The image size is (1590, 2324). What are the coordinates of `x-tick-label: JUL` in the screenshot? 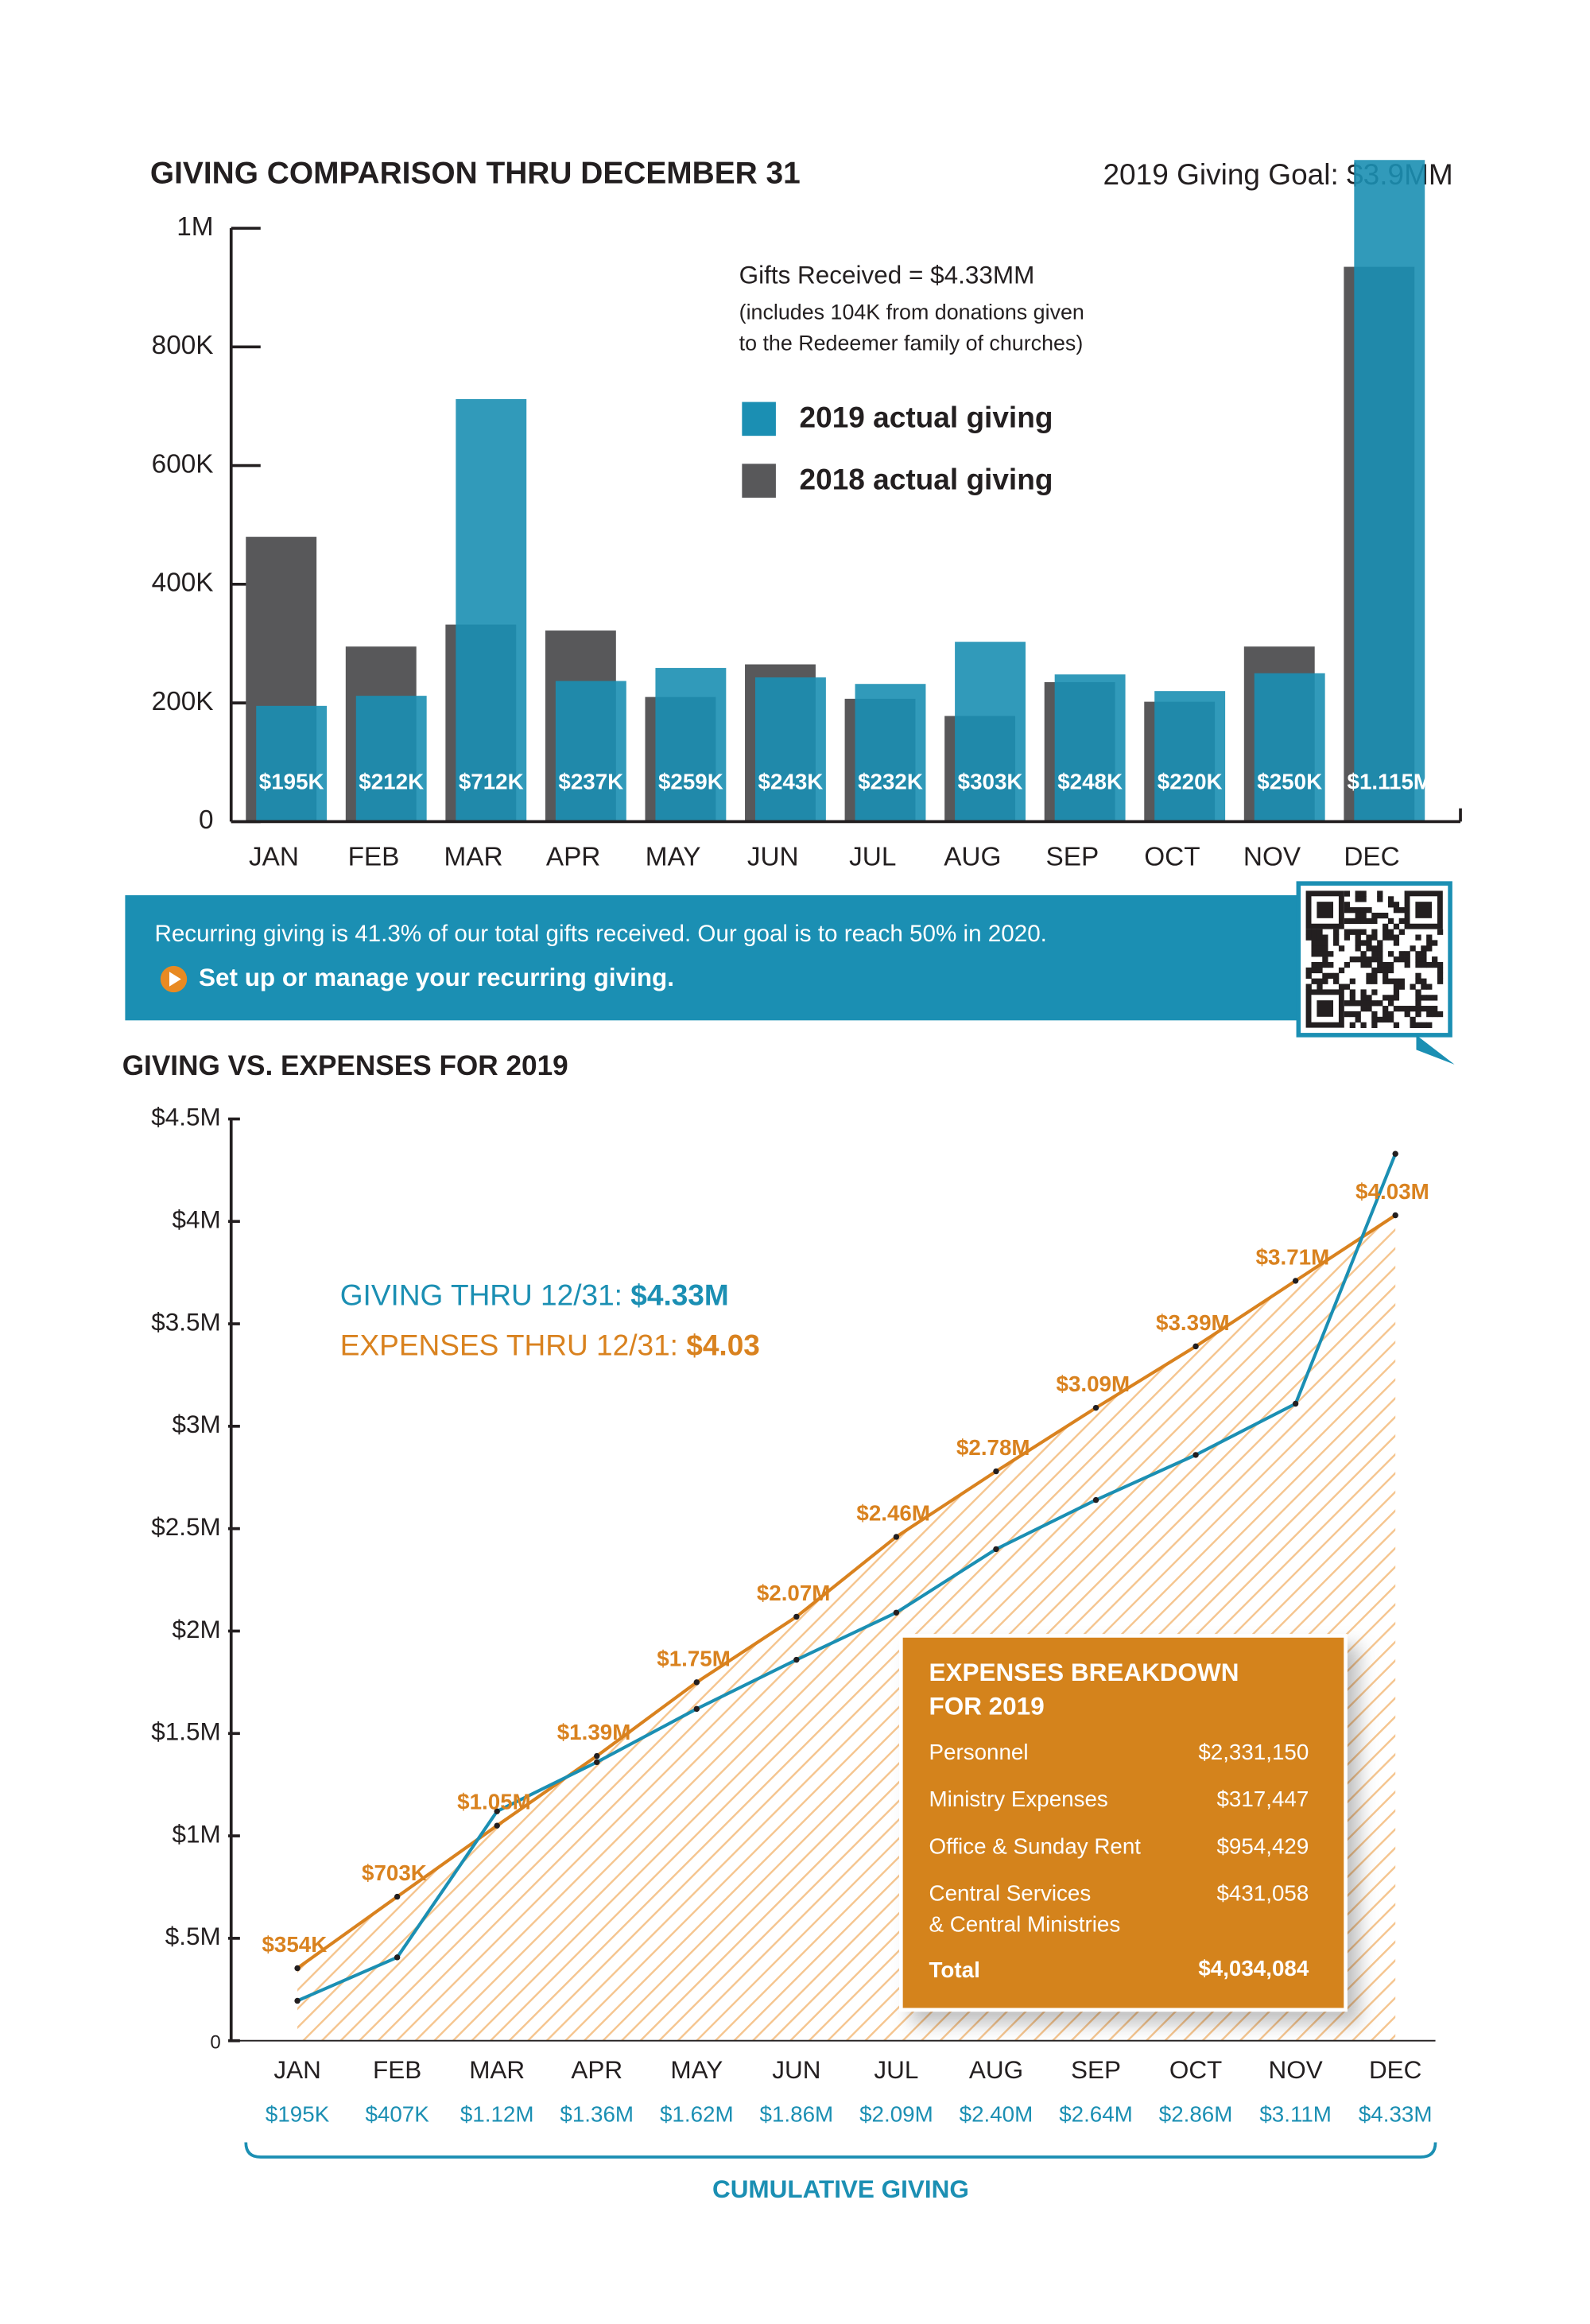 It's located at (872, 856).